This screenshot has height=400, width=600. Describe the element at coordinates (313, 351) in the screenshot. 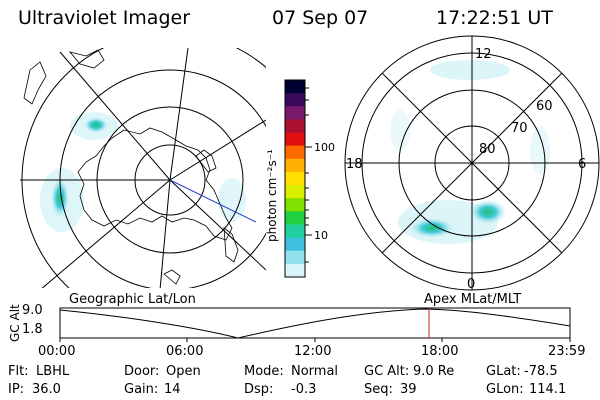

I see `time-tick-1200: 12:00` at that location.